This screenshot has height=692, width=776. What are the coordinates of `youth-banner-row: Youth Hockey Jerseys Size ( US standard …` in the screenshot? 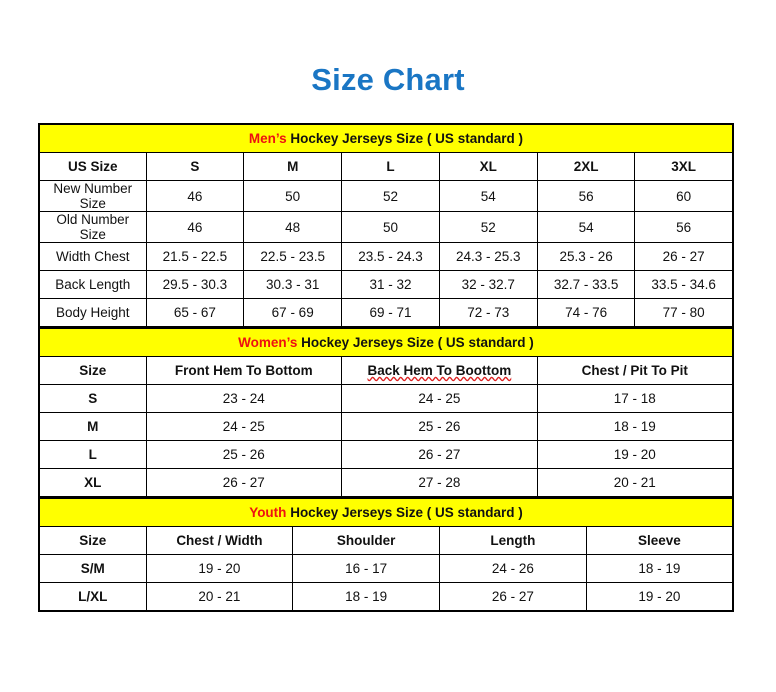 It's located at (386, 512).